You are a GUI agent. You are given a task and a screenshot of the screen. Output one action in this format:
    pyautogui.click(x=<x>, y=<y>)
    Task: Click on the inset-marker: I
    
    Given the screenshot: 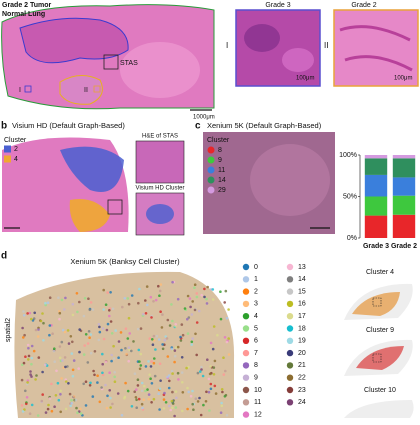 What is the action you would take?
    pyautogui.click(x=227, y=45)
    